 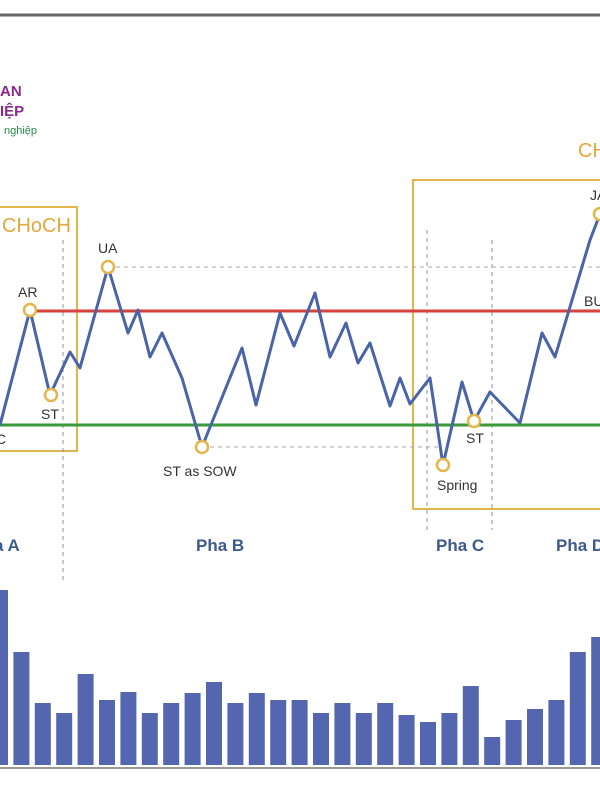 I want to click on event-label: ST as SOW, so click(x=200, y=471).